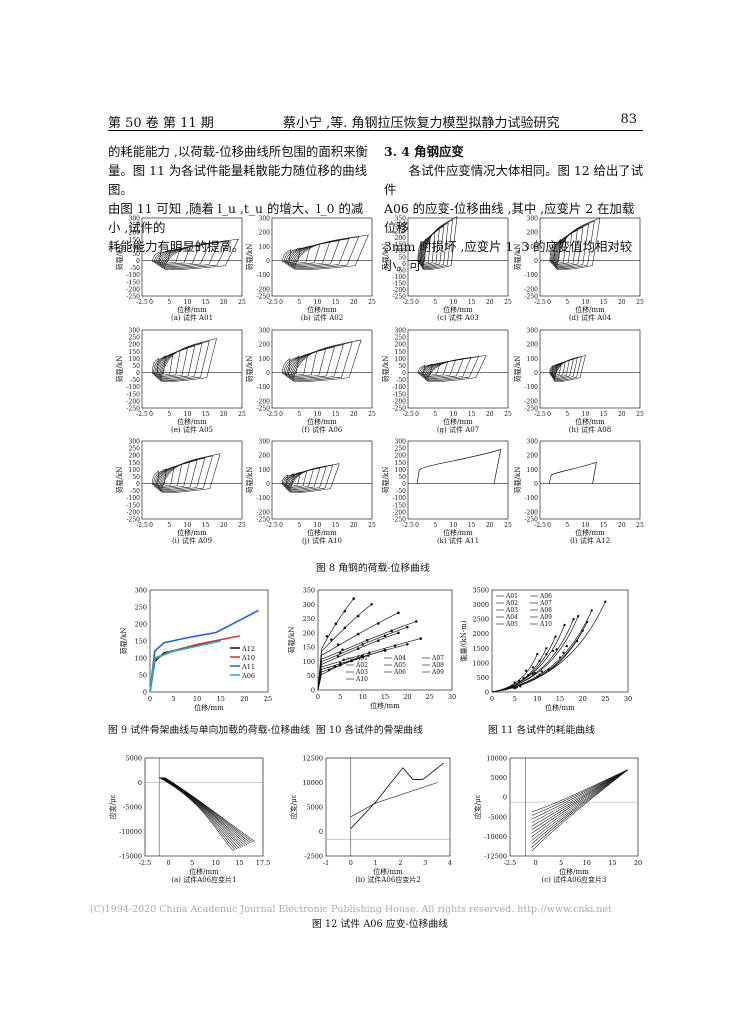  What do you see at coordinates (511, 596) in the screenshot?
I see `fig11-legend-entry: A01` at bounding box center [511, 596].